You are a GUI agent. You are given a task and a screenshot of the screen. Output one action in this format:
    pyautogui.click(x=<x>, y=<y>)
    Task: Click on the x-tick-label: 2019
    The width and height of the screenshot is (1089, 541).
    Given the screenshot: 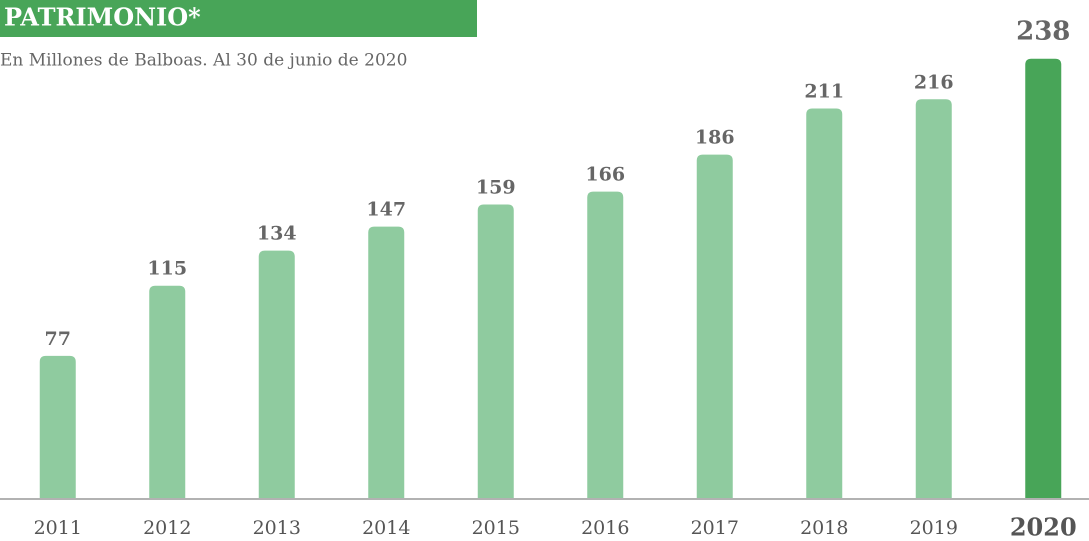 What is the action you would take?
    pyautogui.click(x=934, y=528)
    